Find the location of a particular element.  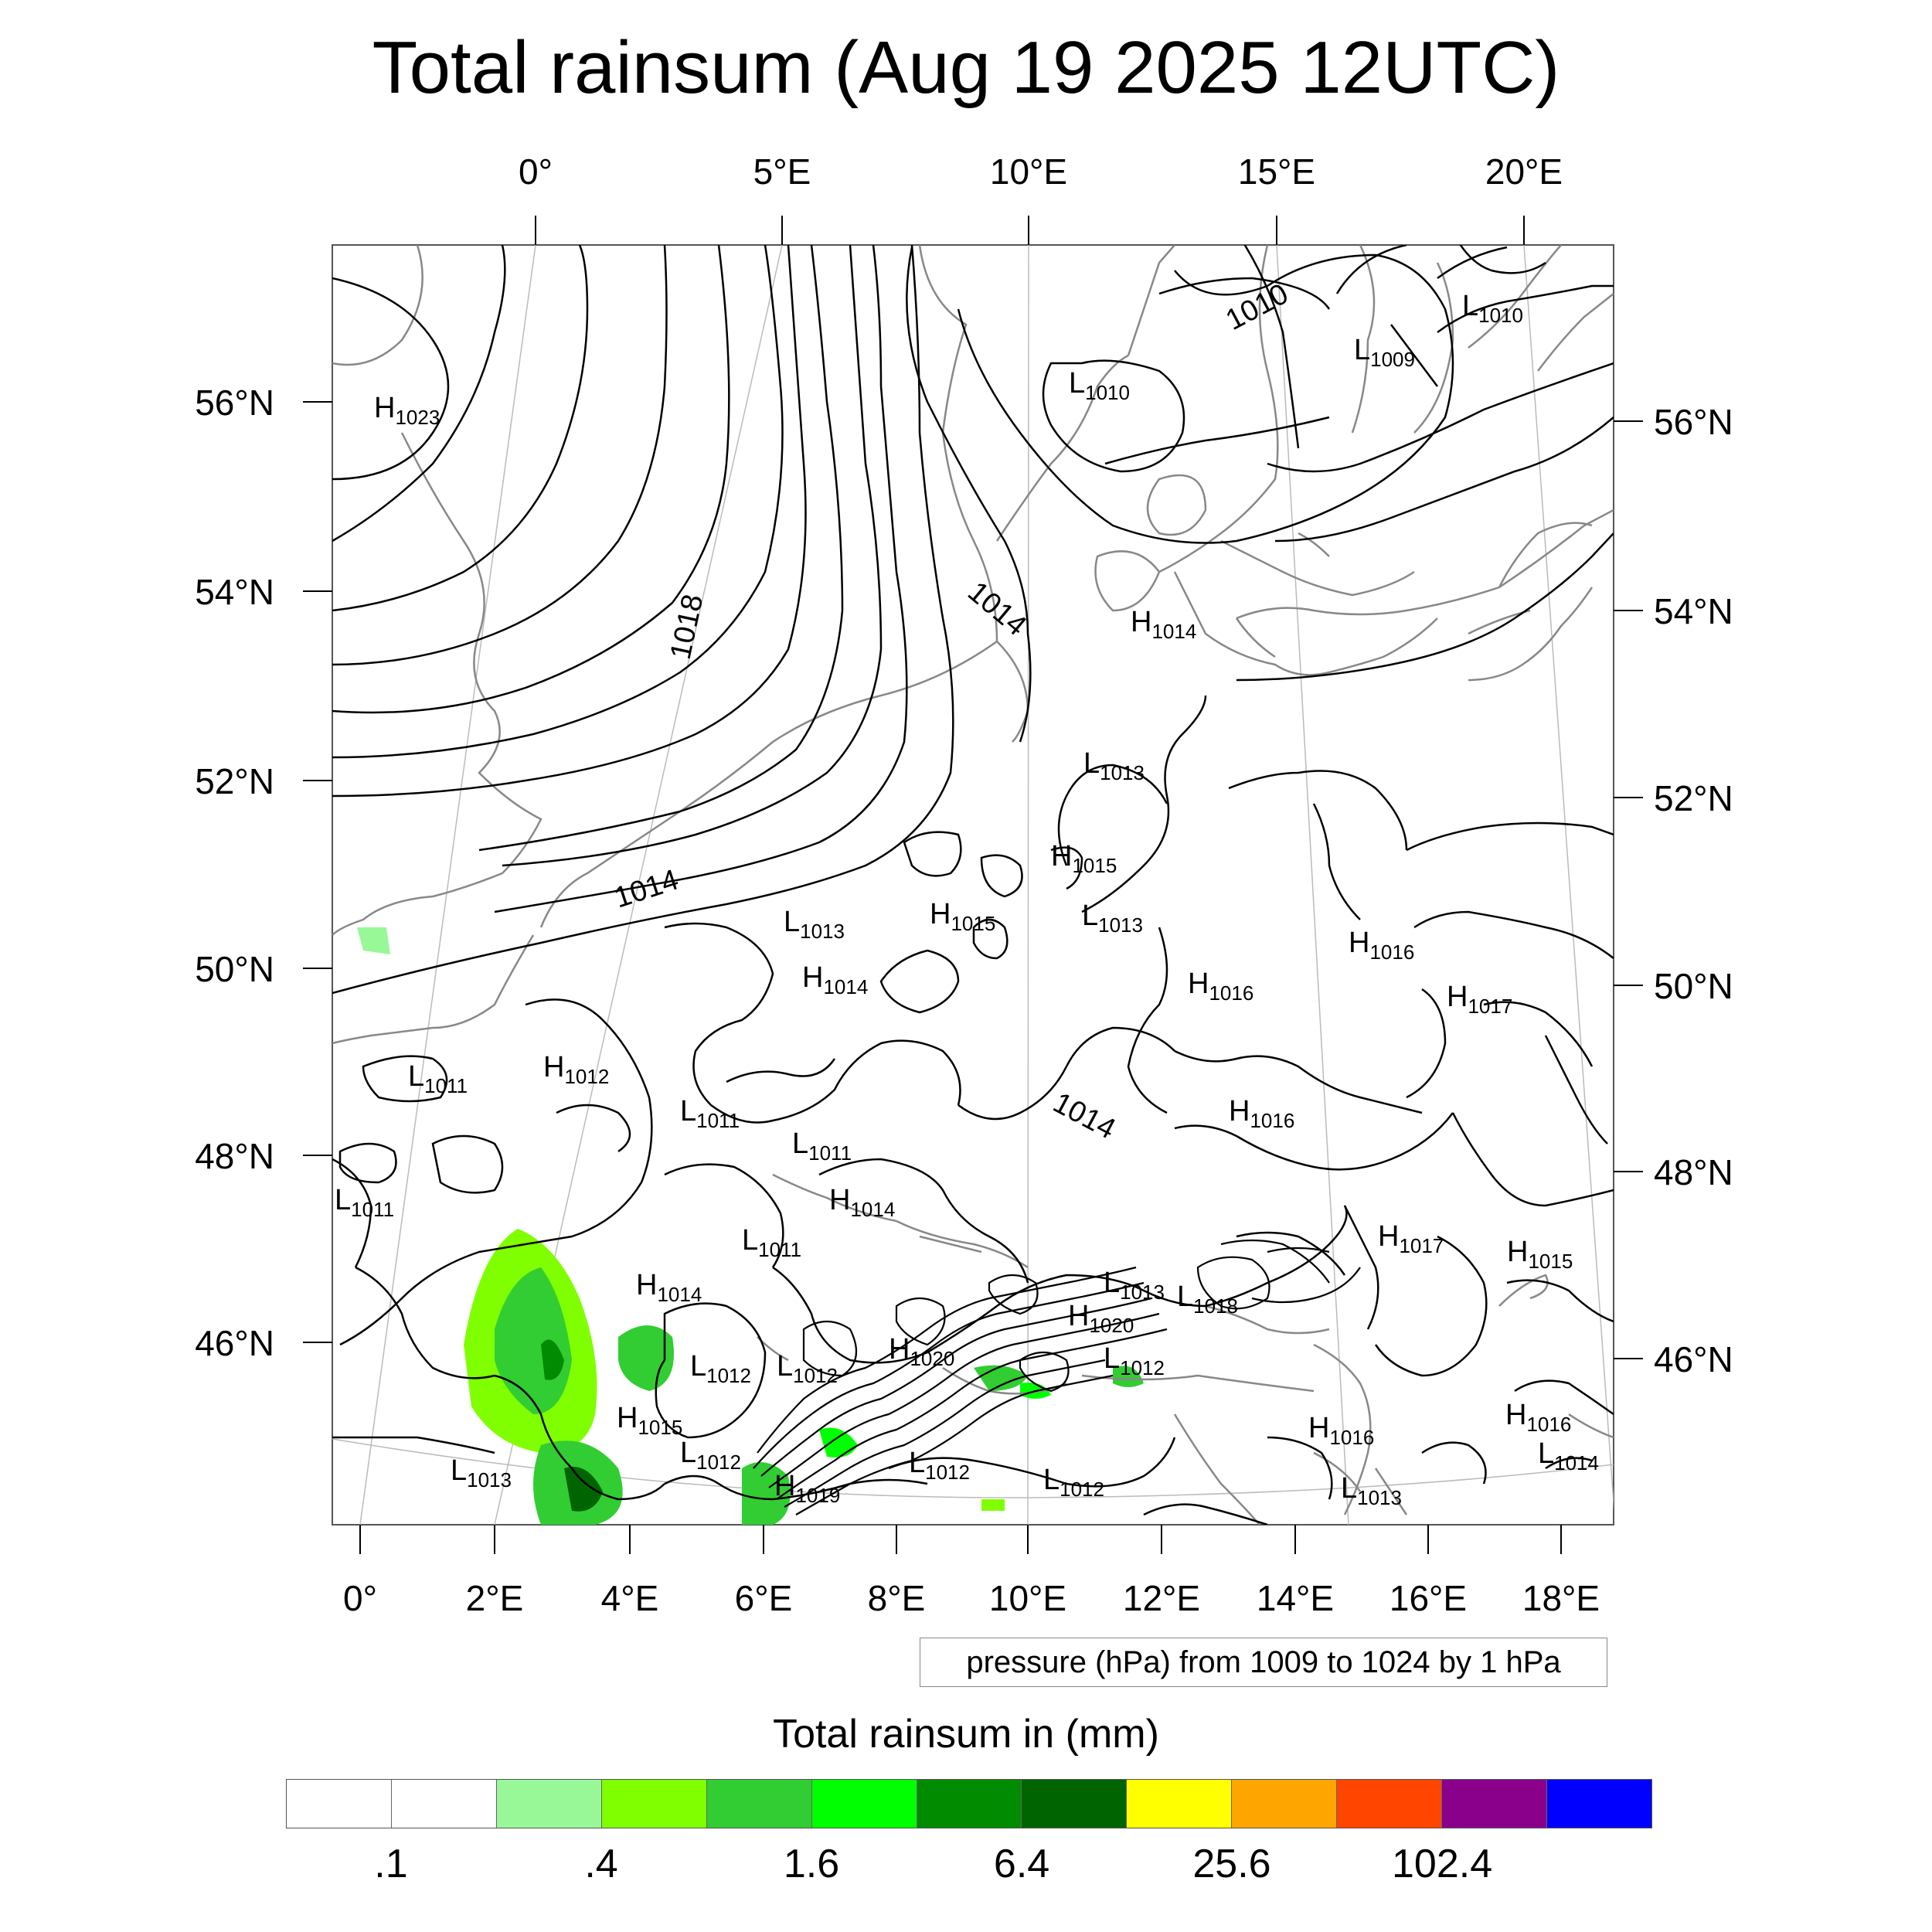

rain-area-small-west is located at coordinates (374, 941).